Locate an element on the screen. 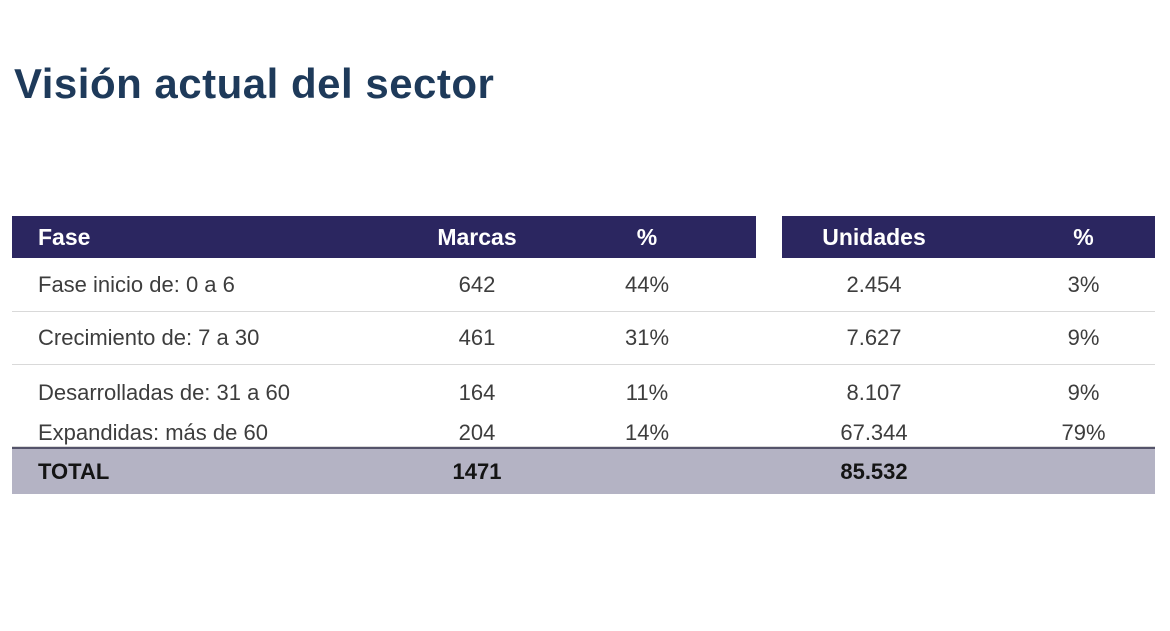 Image resolution: width=1170 pixels, height=631 pixels. cell-pct-unidades: 3% is located at coordinates (1083, 284).